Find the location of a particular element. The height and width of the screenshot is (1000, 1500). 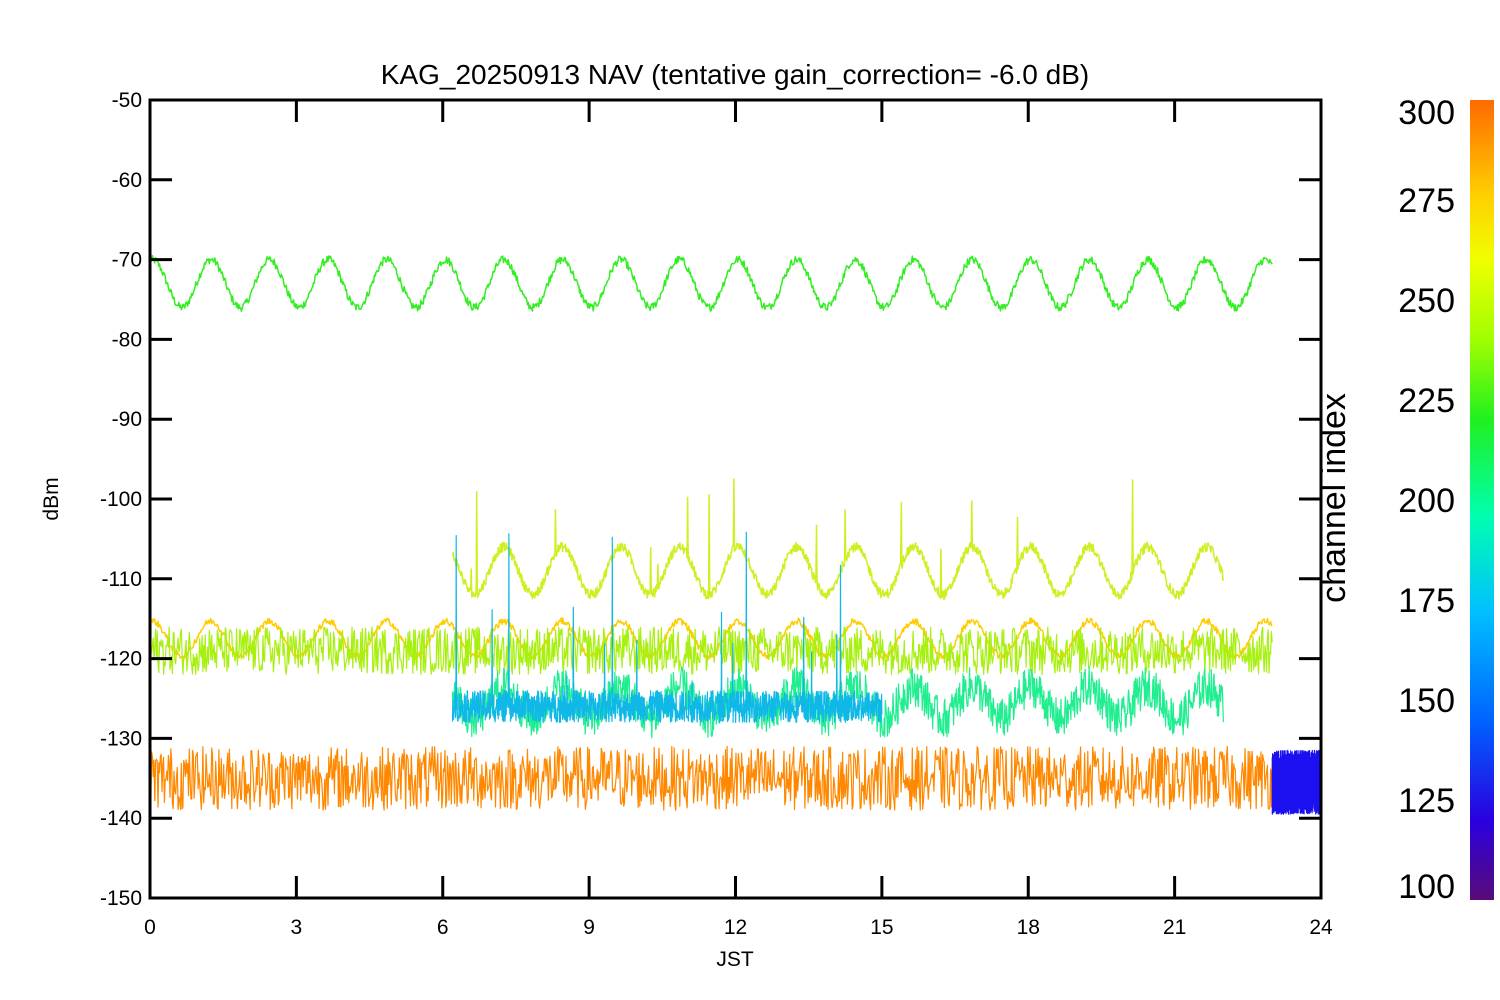

colorbar-label: channel index is located at coordinates (1334, 498).